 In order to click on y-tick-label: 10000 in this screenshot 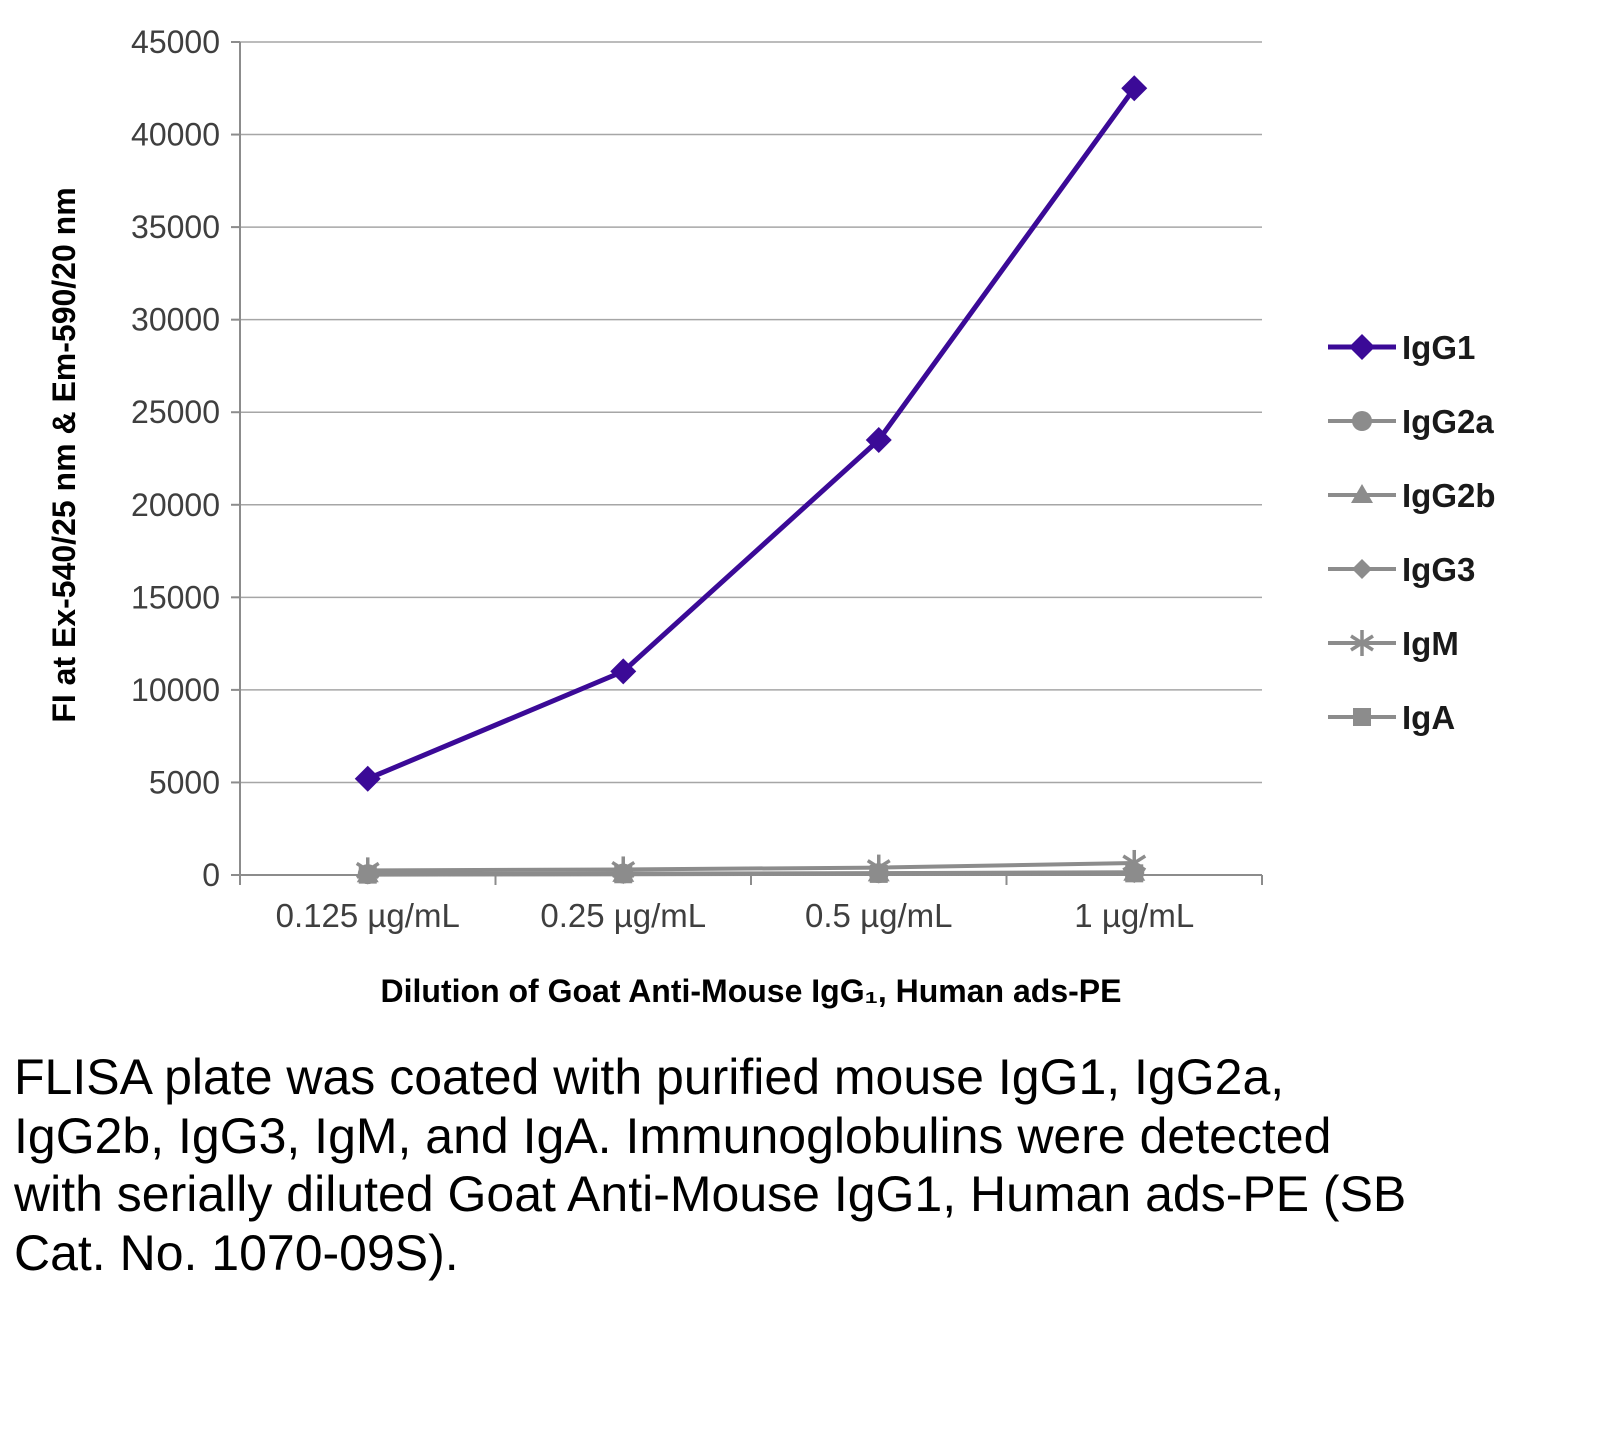, I will do `click(175, 690)`.